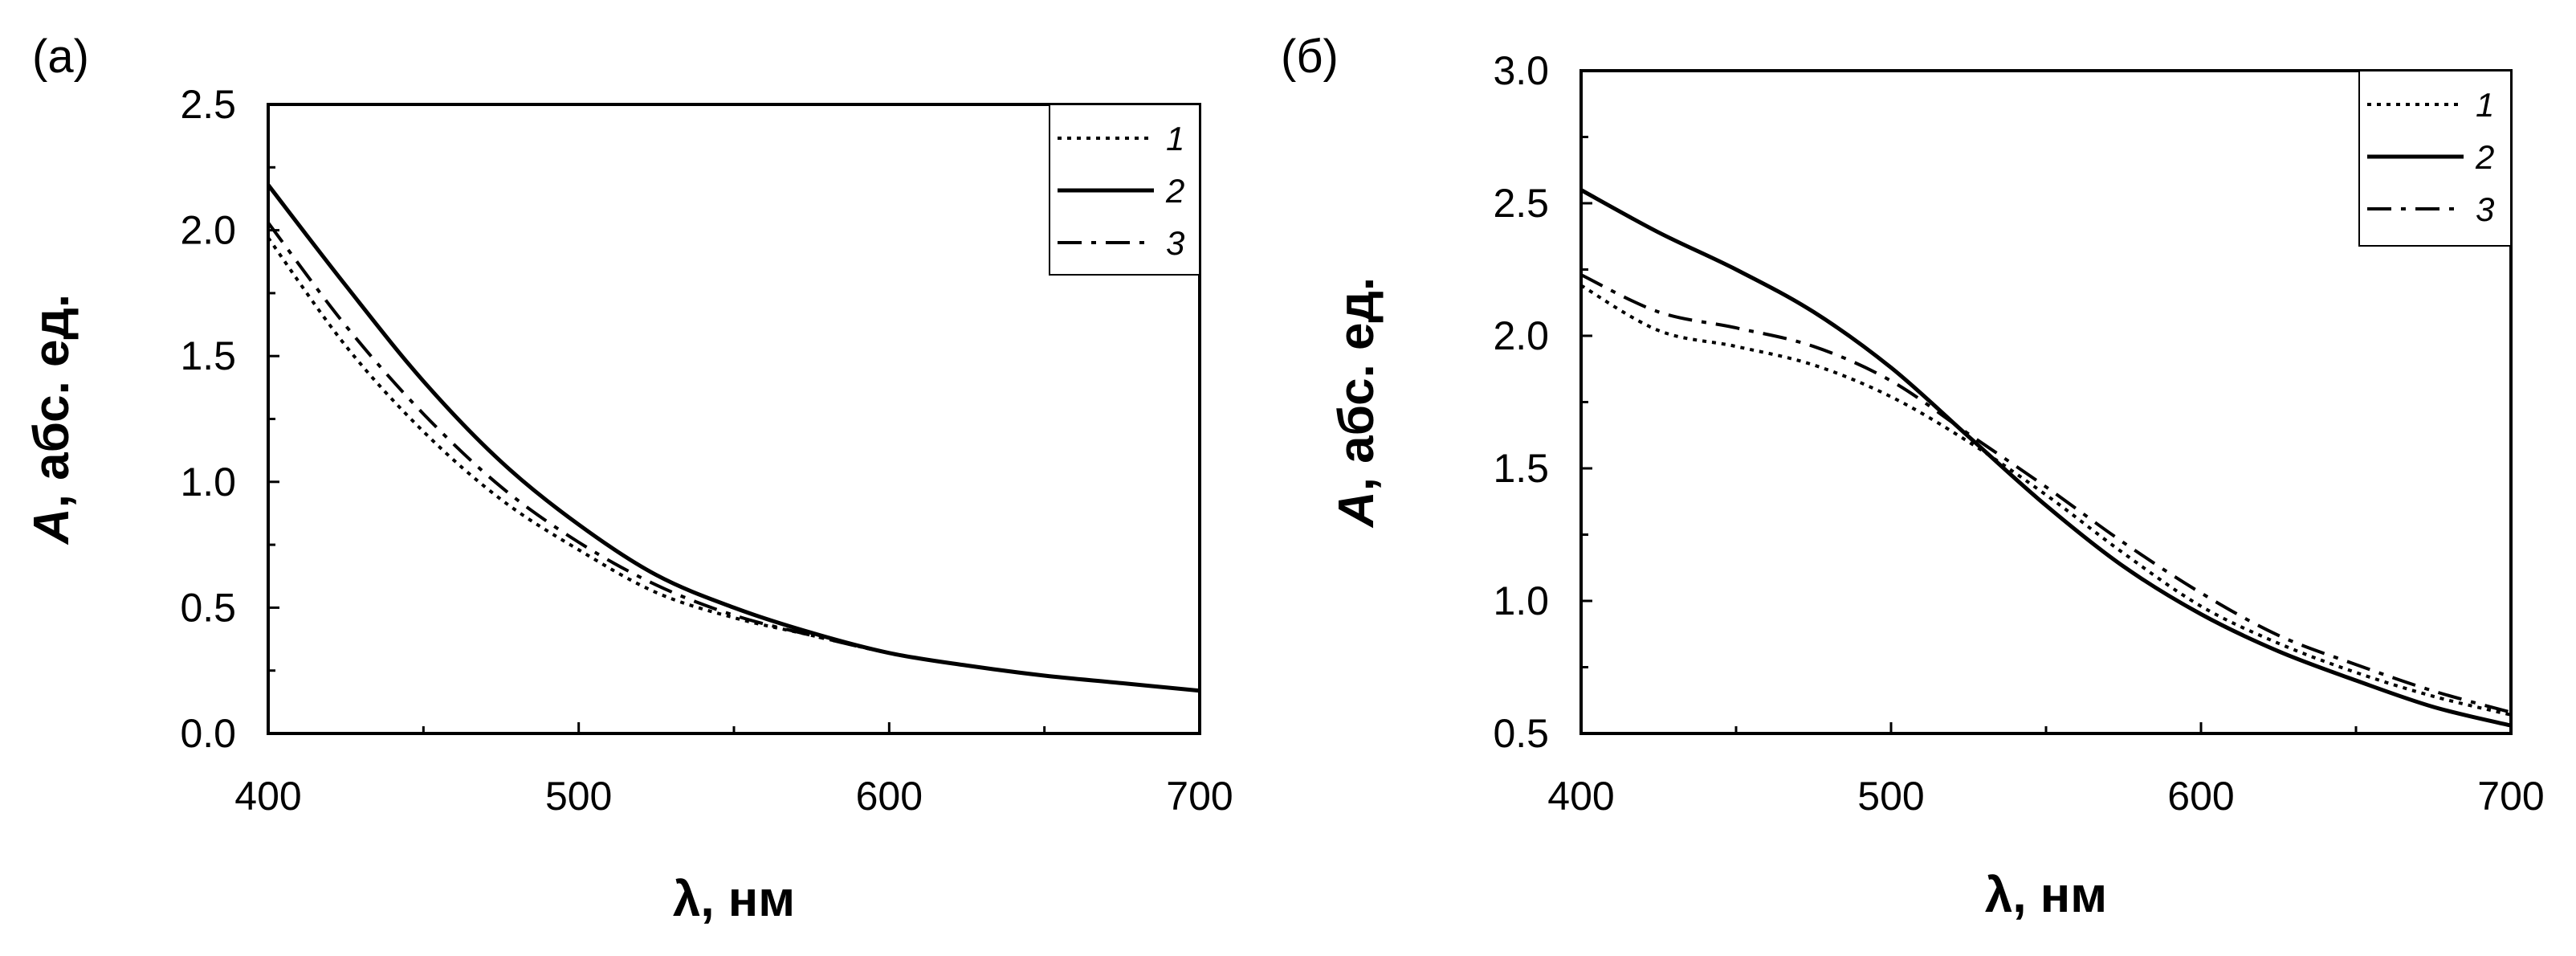 Image resolution: width=2576 pixels, height=956 pixels. Describe the element at coordinates (208, 733) in the screenshot. I see `y-tick-label: 0.0` at that location.